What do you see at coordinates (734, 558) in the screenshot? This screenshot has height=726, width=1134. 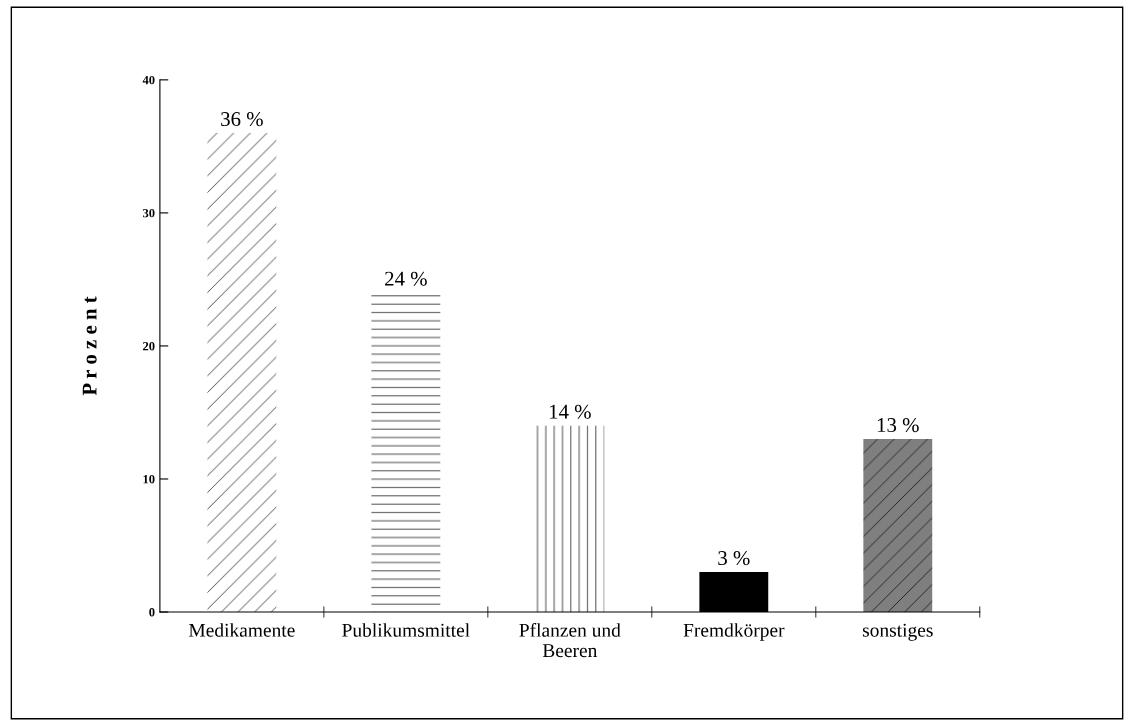 I see `data-label: 3 %` at bounding box center [734, 558].